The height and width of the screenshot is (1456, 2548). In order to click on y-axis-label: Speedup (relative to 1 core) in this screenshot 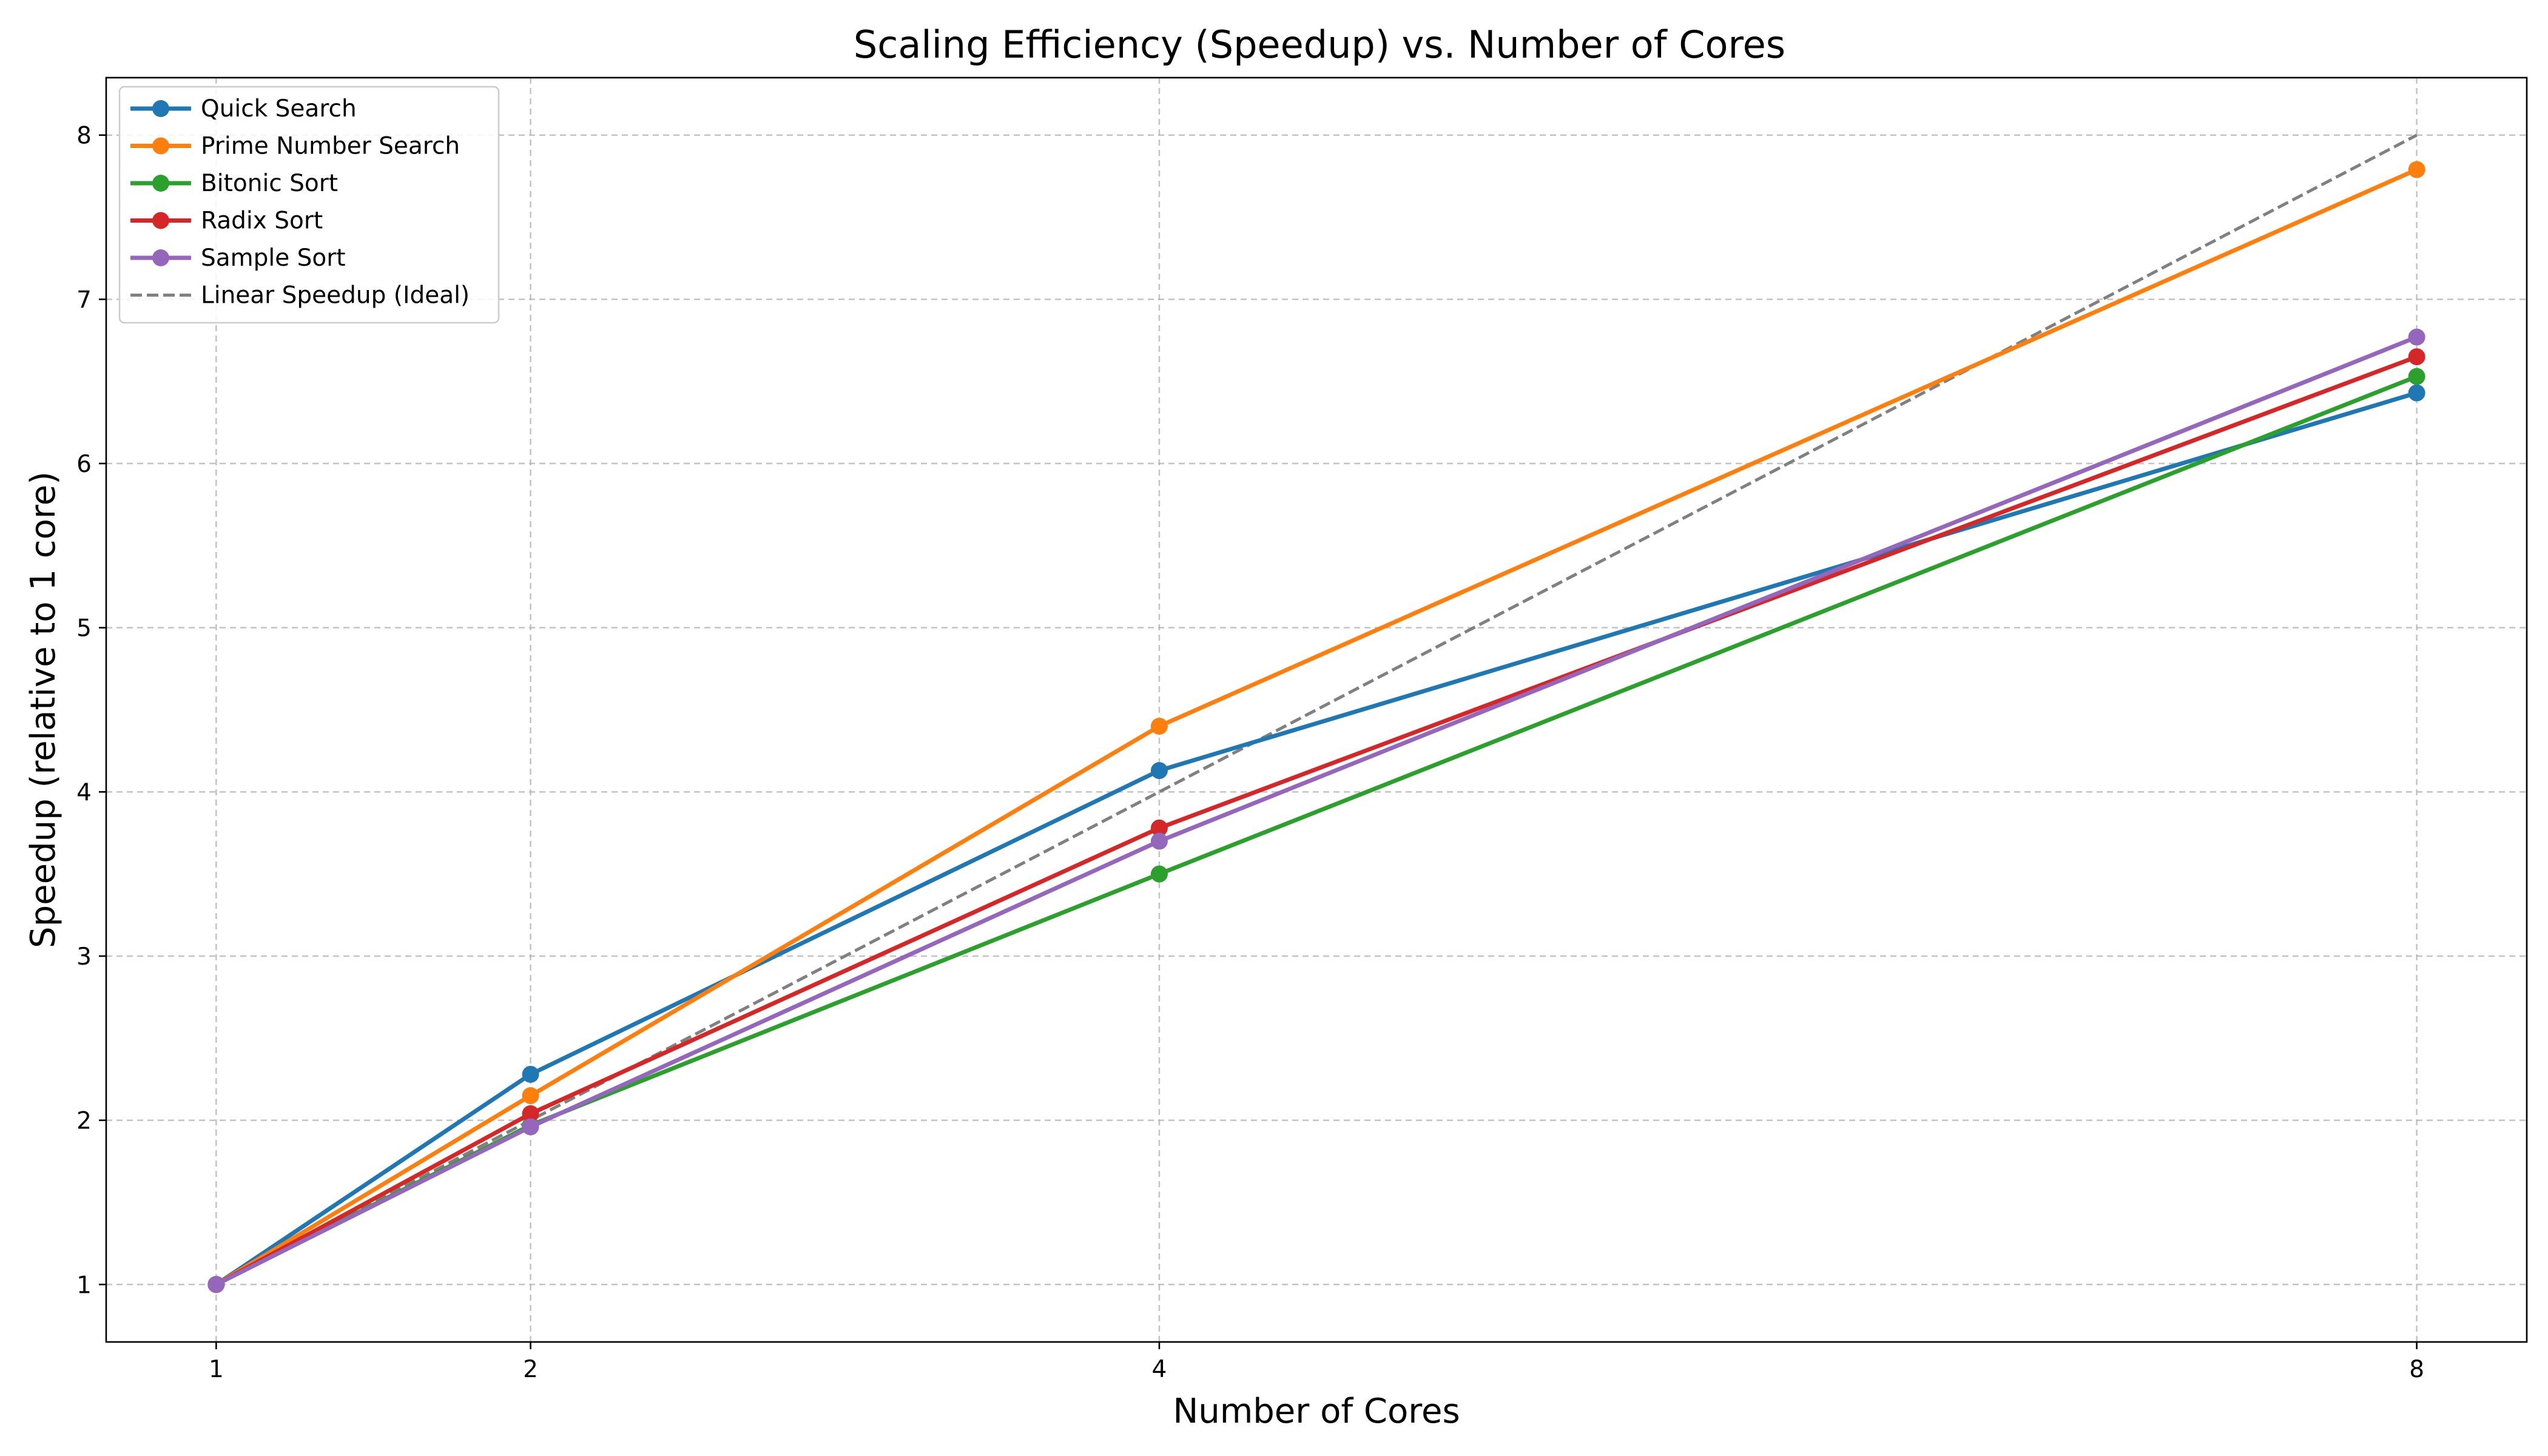, I will do `click(43, 709)`.